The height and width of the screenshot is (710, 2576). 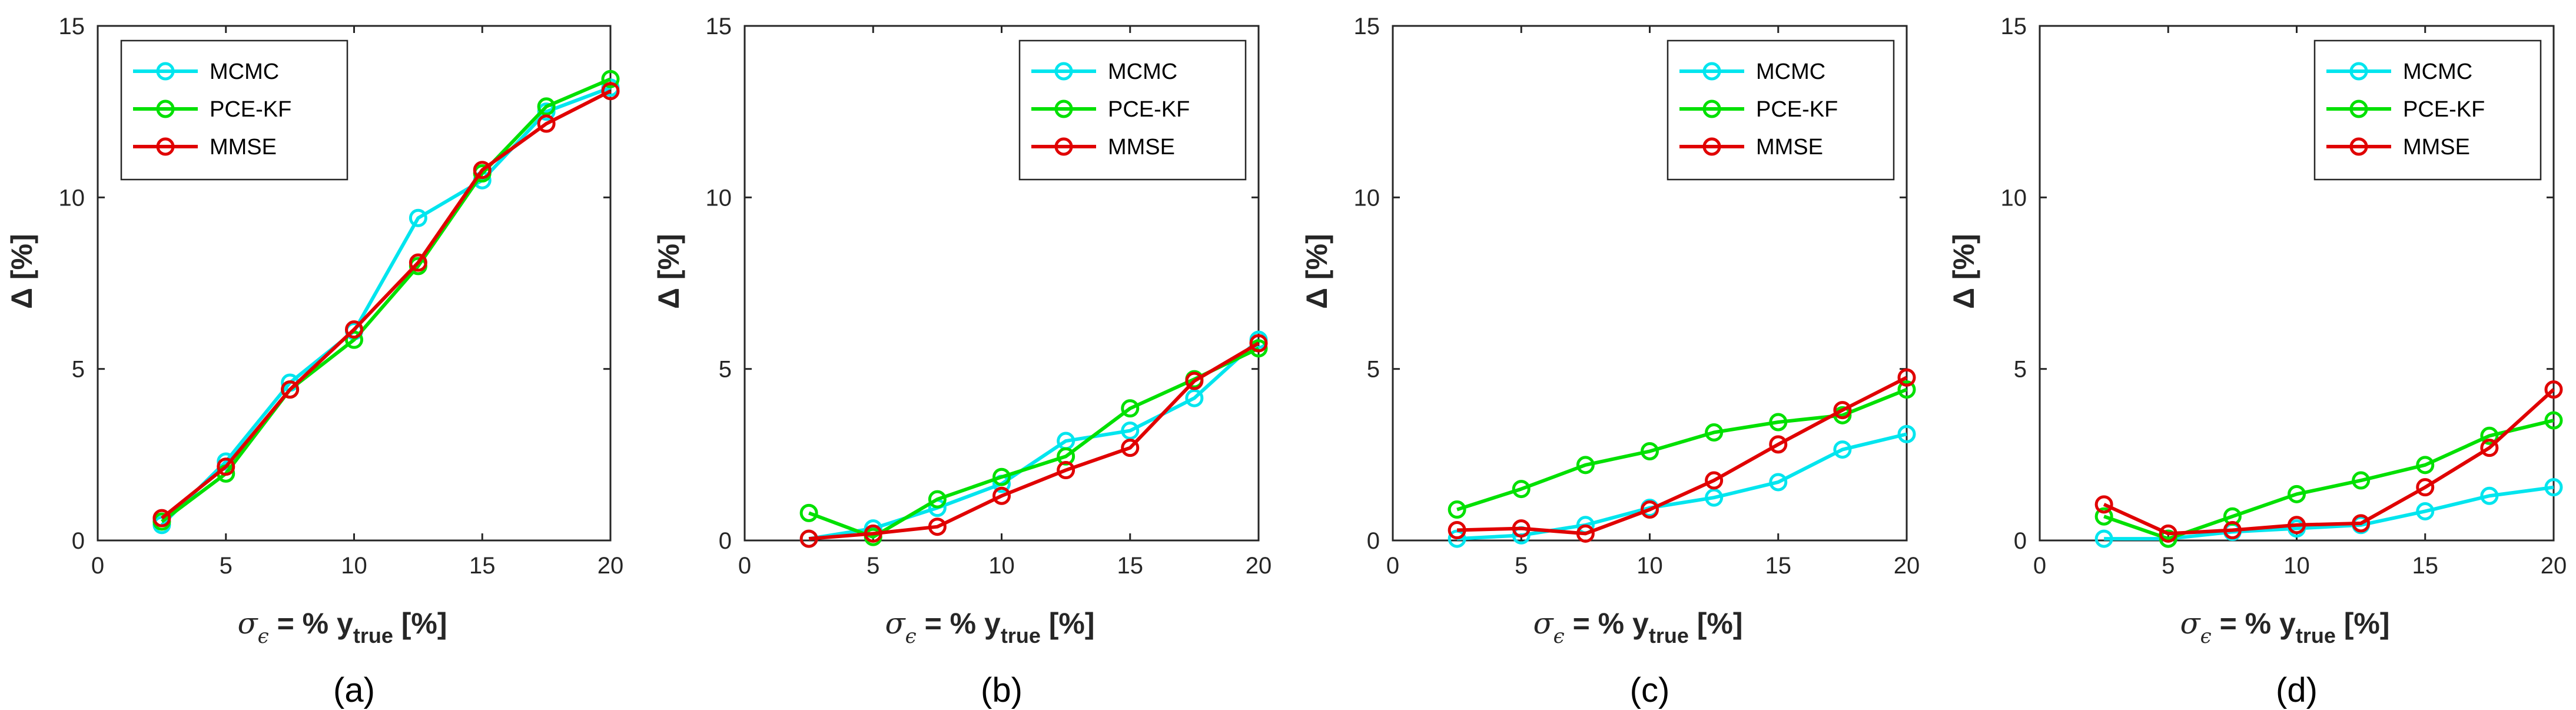 What do you see at coordinates (2206, 636) in the screenshot?
I see `x-axis-label-part: ϵ` at bounding box center [2206, 636].